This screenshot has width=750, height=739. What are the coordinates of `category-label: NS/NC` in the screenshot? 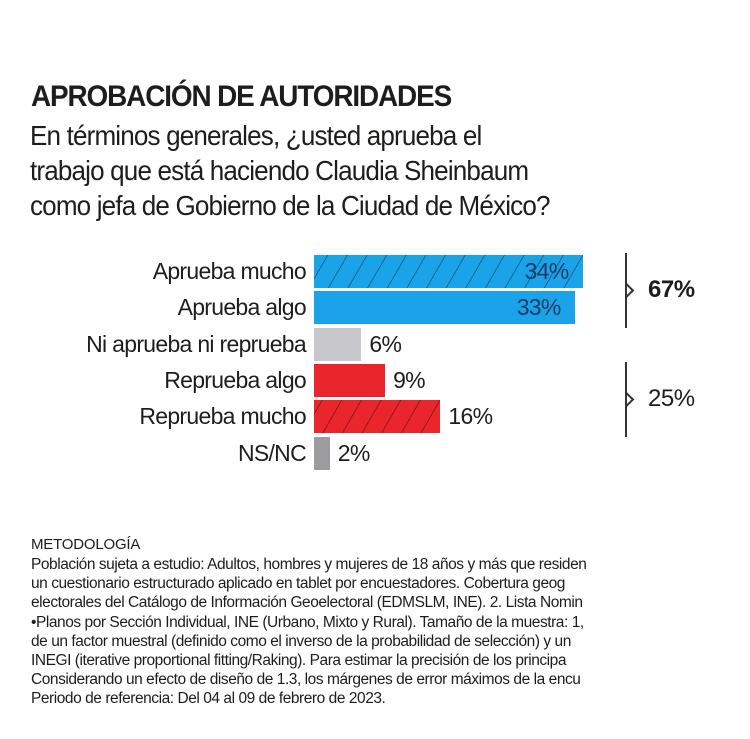 It's located at (272, 452).